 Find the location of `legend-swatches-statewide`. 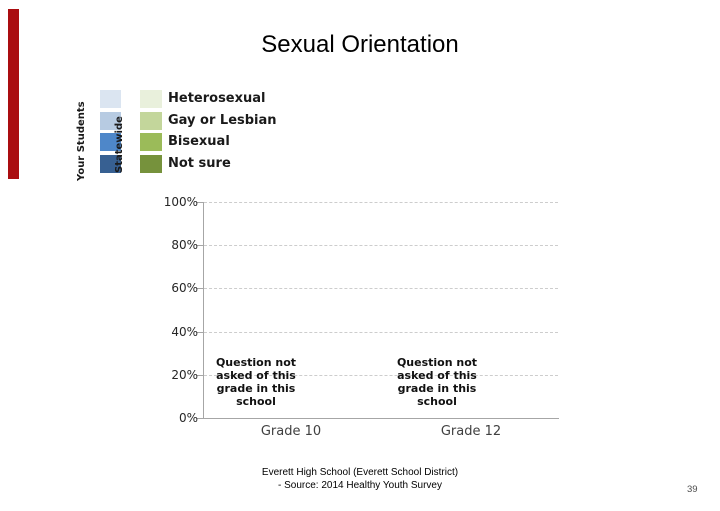

legend-swatches-statewide is located at coordinates (151, 95).